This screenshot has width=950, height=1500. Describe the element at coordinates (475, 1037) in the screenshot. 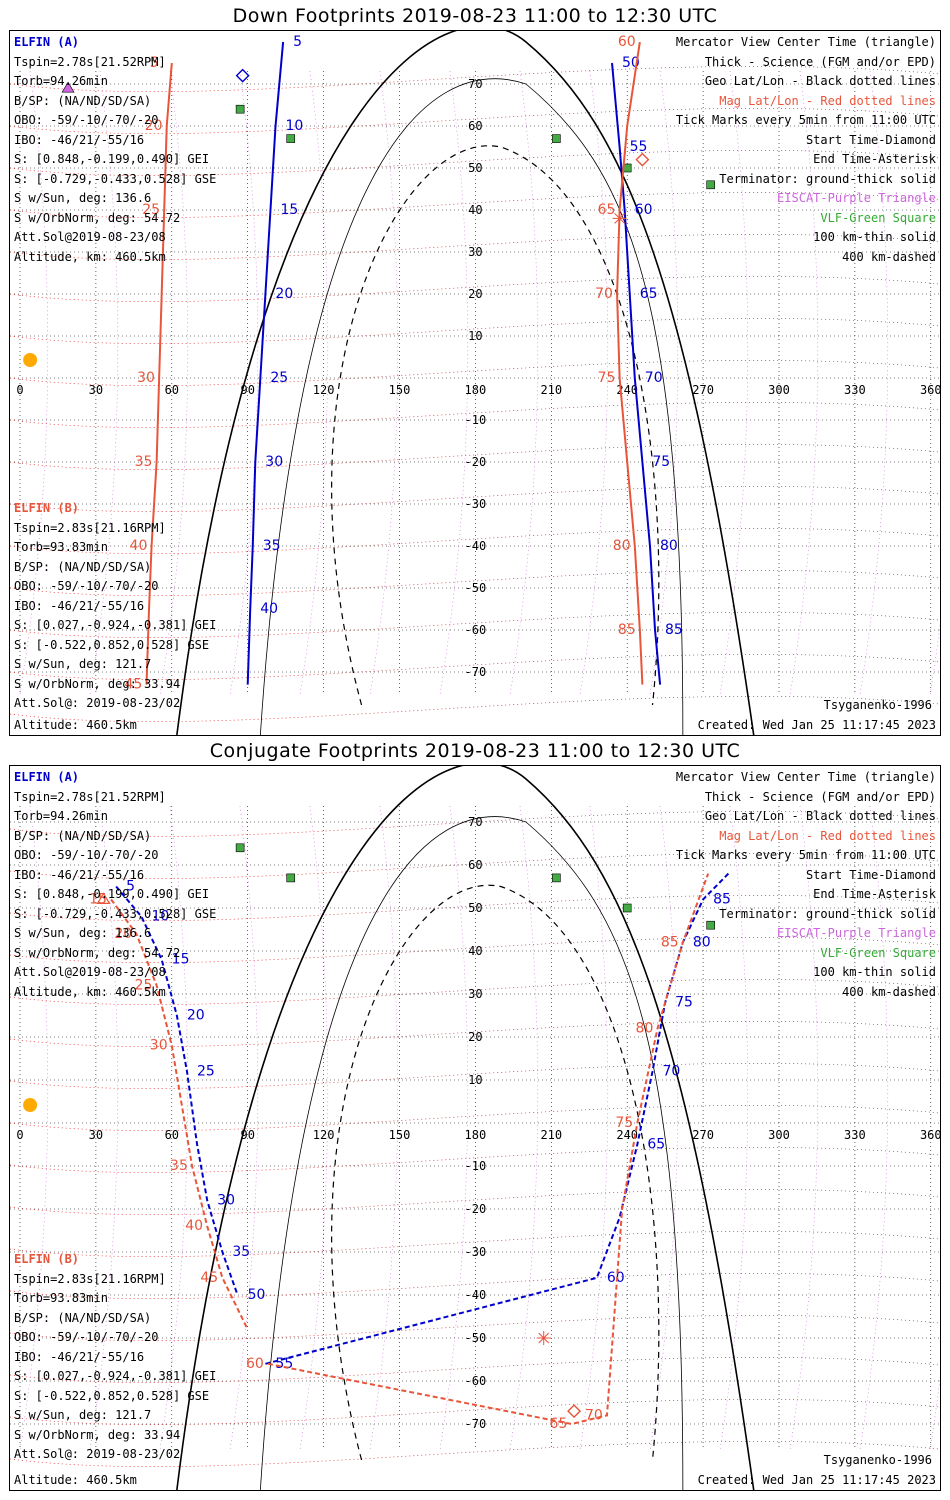

I see `lat-tick-label: 20` at that location.